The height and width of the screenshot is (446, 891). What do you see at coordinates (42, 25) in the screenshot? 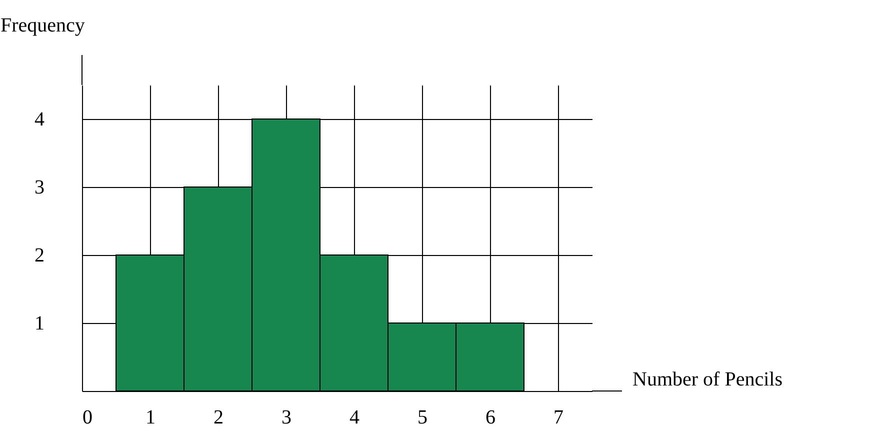
I see `y-axis-title: Frequency` at bounding box center [42, 25].